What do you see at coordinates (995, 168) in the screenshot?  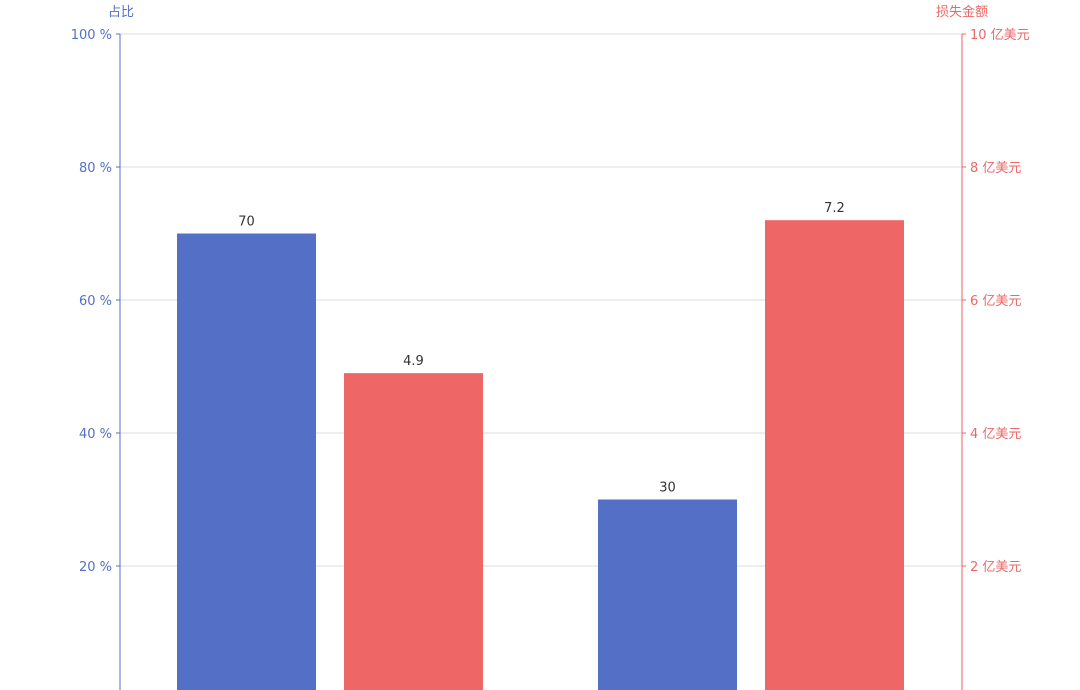 I see `right-tick-label-3: 8 亿美元` at bounding box center [995, 168].